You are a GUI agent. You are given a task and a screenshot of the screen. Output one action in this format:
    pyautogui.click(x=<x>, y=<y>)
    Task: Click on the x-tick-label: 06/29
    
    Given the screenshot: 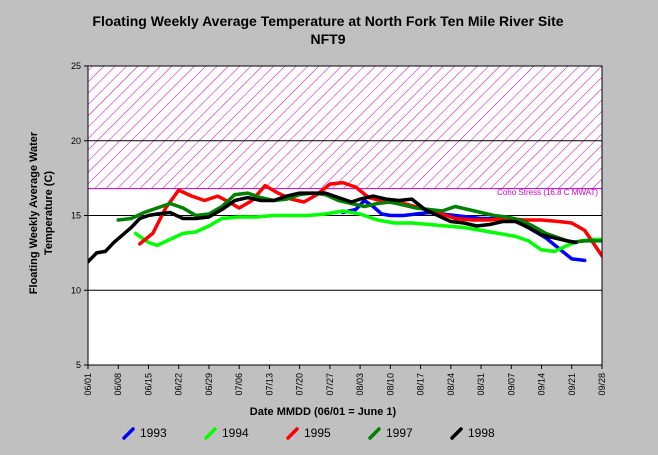 What is the action you would take?
    pyautogui.click(x=209, y=384)
    